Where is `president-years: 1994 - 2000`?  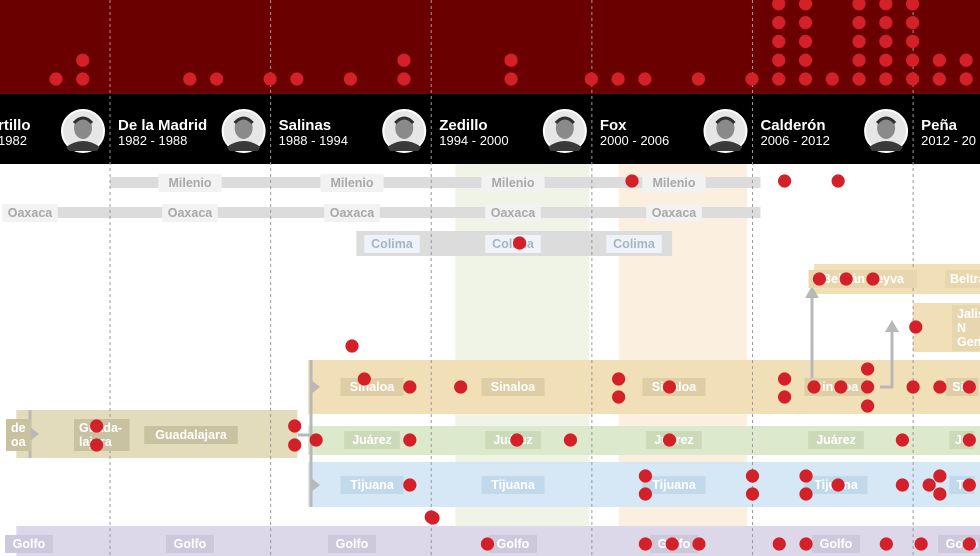
president-years: 1994 - 2000 is located at coordinates (473, 140).